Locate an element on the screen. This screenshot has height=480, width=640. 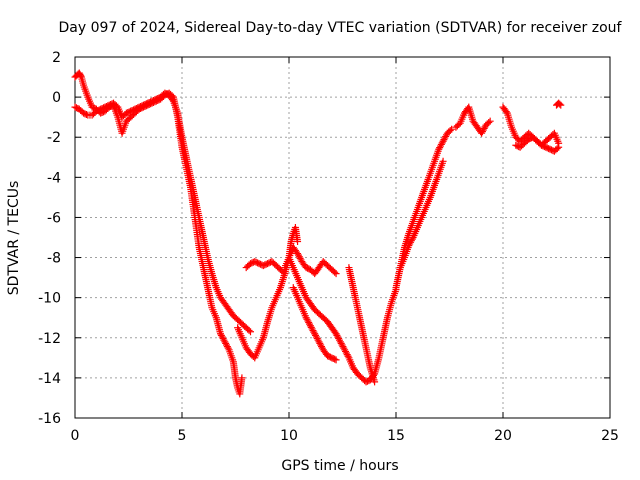
y-tick-label: -10 is located at coordinates (49, 299).